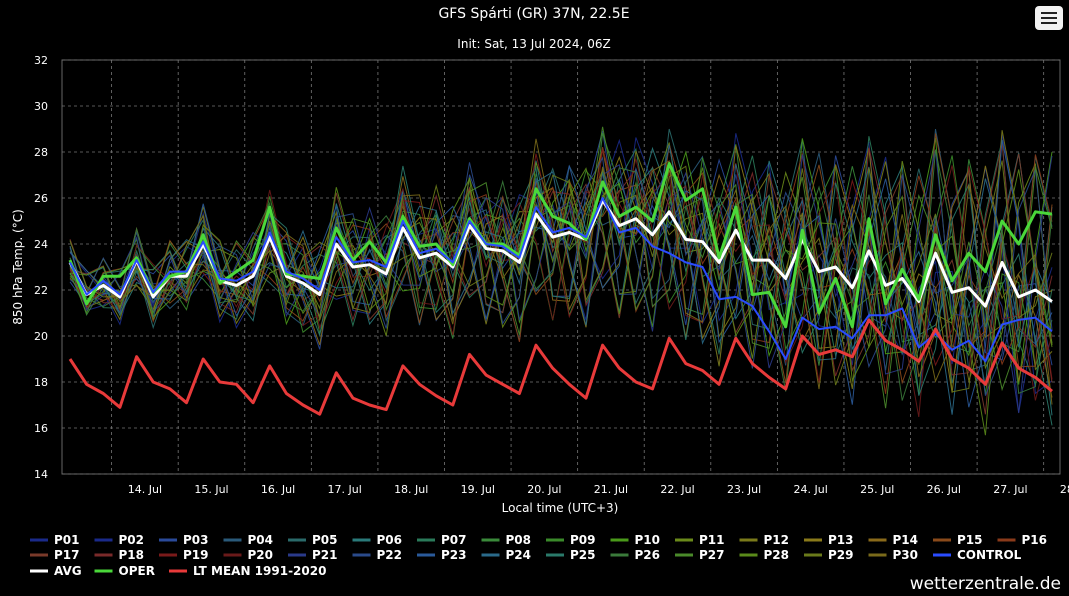 Image resolution: width=1069 pixels, height=596 pixels. I want to click on legend-label: P23, so click(454, 555).